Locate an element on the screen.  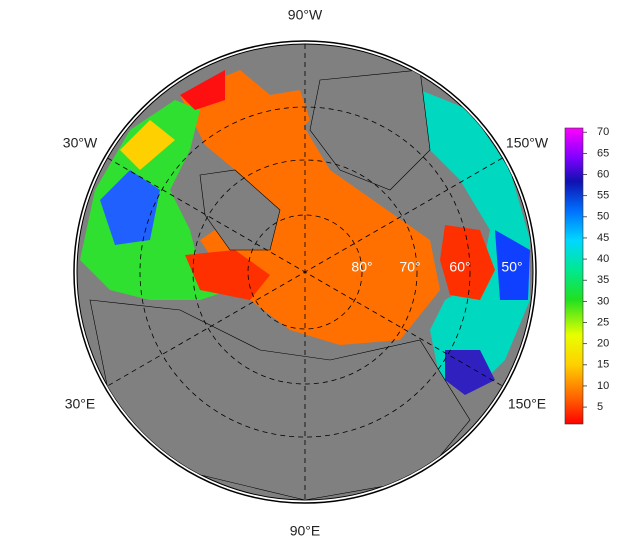
colorbar-tick-label: 55 is located at coordinates (603, 196).